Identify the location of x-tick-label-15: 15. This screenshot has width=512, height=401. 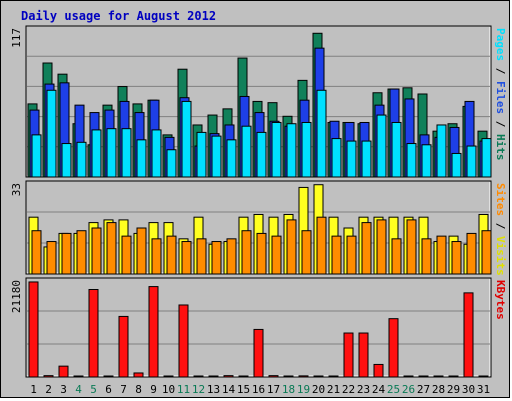
(243, 389).